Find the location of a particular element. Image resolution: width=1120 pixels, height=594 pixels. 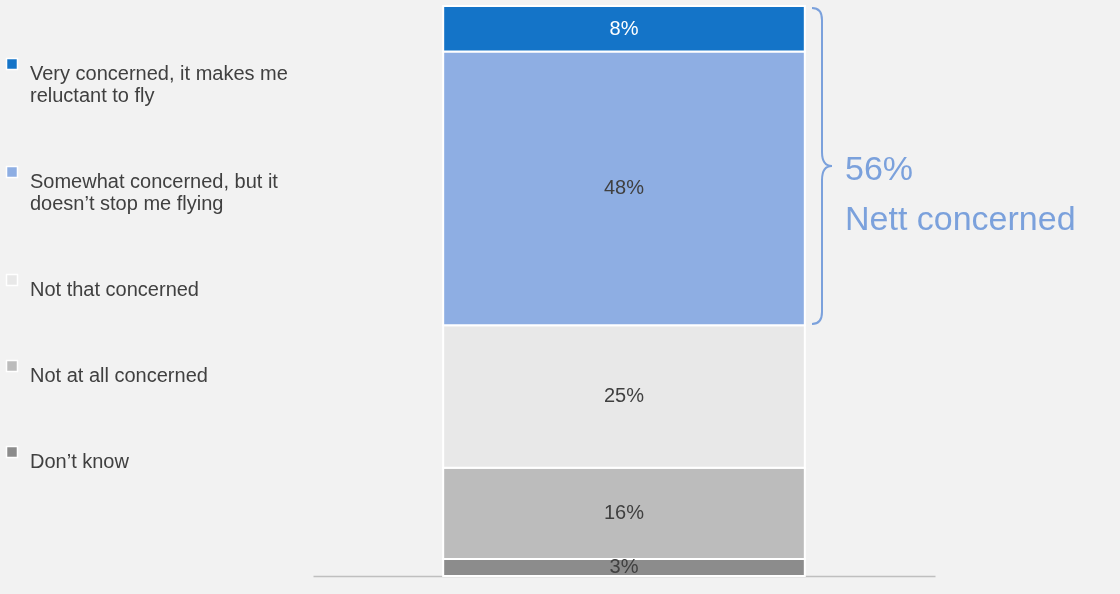

data-label: 25% is located at coordinates (624, 395).